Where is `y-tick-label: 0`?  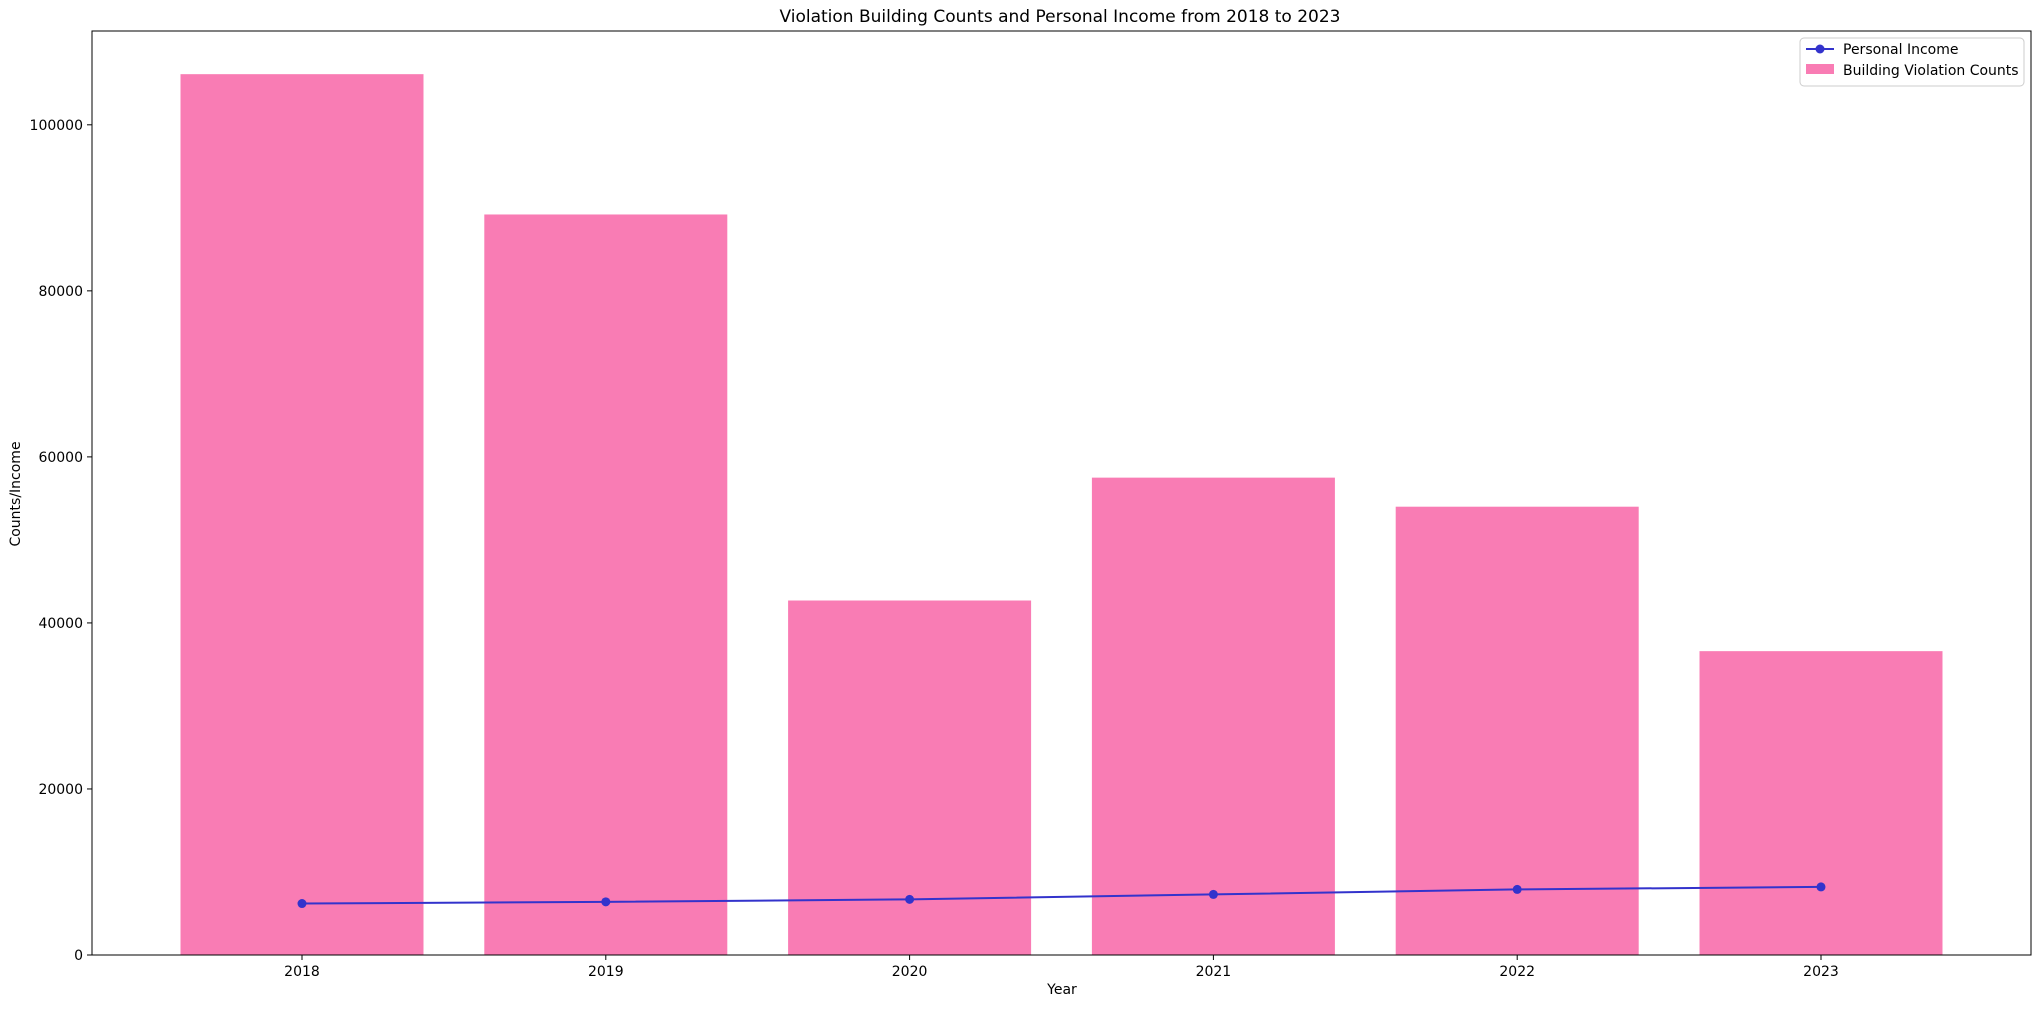 y-tick-label: 0 is located at coordinates (78, 956).